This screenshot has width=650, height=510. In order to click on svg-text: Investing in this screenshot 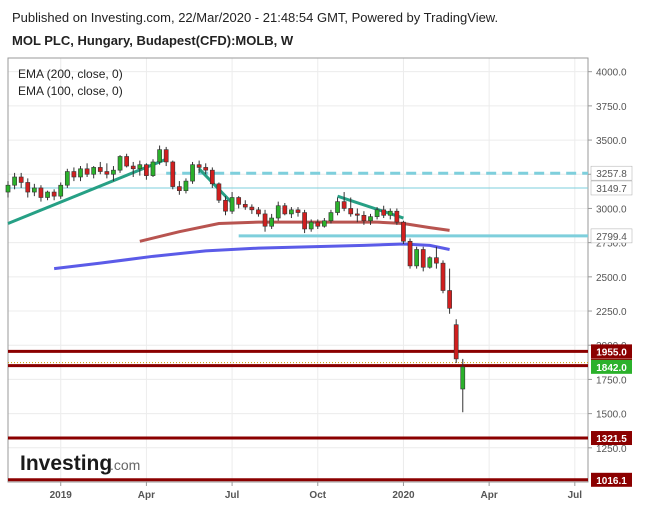, I will do `click(66, 463)`.